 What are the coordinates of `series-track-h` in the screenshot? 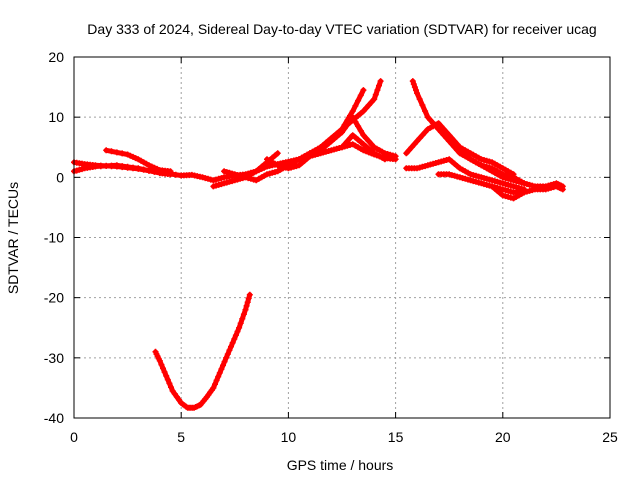 It's located at (363, 147).